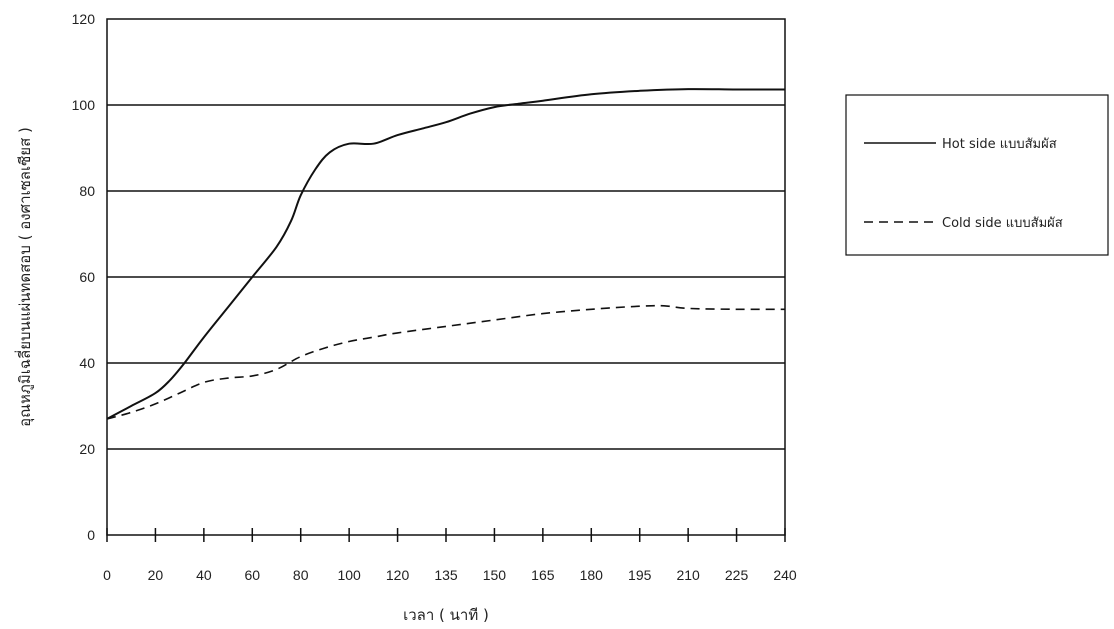 This screenshot has height=629, width=1114. I want to click on y-tick-label: 20, so click(87, 449).